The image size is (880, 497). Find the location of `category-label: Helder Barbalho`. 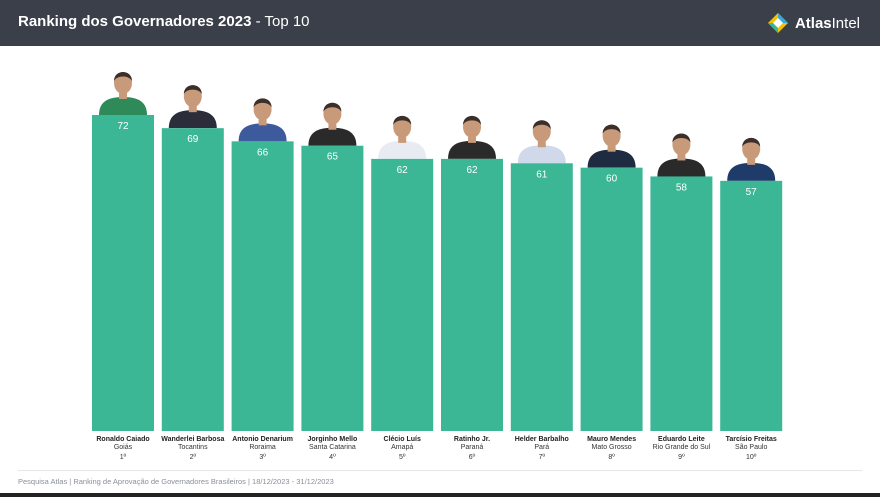

category-label: Helder Barbalho is located at coordinates (542, 439).